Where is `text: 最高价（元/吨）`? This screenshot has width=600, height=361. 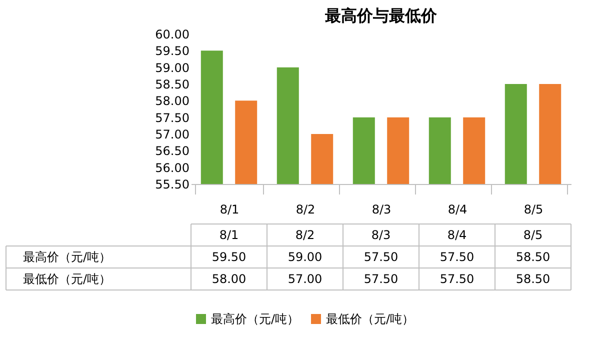
text: 最高价（元/吨） is located at coordinates (67, 257).